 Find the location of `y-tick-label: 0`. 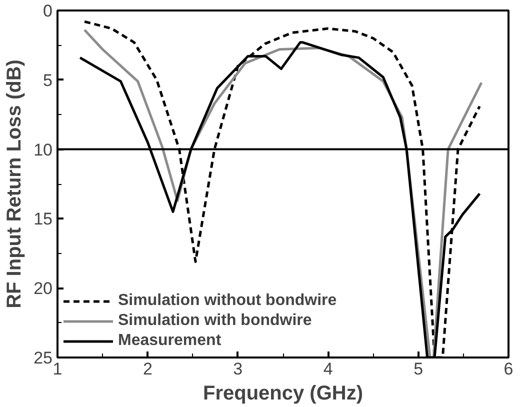

y-tick-label: 0 is located at coordinates (48, 11).